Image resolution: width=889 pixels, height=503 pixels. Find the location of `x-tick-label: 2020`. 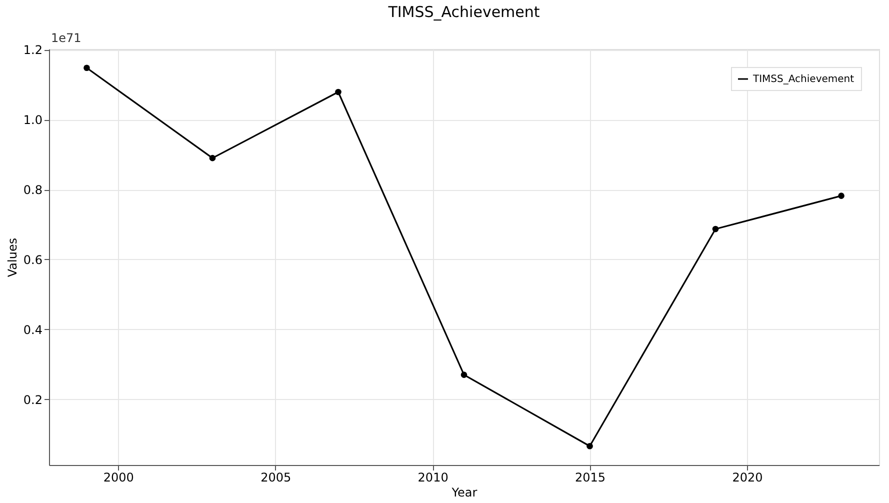

x-tick-label: 2020 is located at coordinates (747, 477).